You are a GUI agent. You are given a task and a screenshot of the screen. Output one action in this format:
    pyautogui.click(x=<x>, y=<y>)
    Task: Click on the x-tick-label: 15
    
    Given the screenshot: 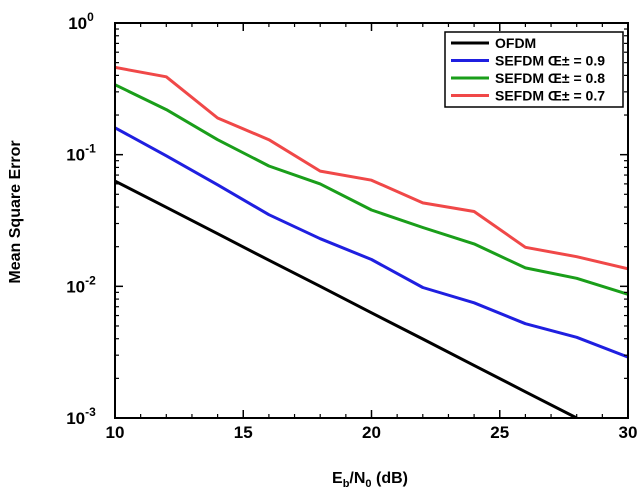 What is the action you would take?
    pyautogui.click(x=243, y=432)
    